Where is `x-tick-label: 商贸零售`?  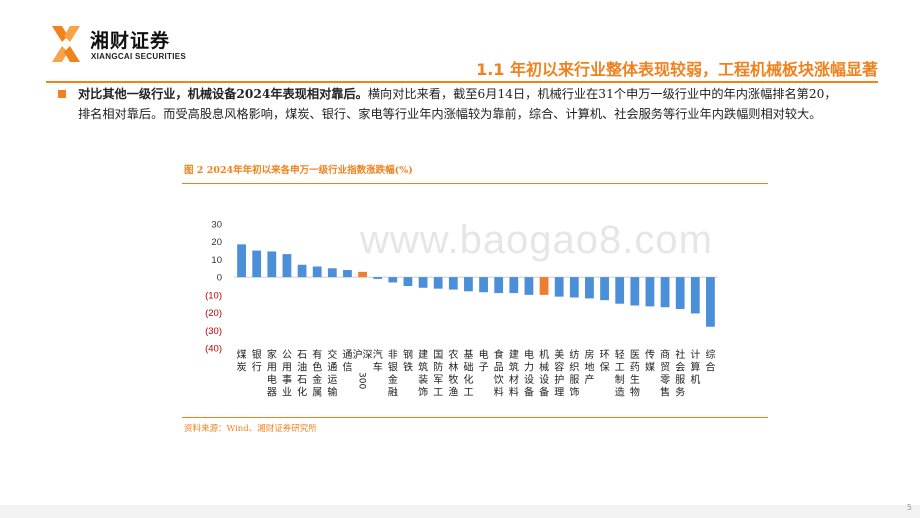
x-tick-label: 商贸零售 is located at coordinates (665, 373).